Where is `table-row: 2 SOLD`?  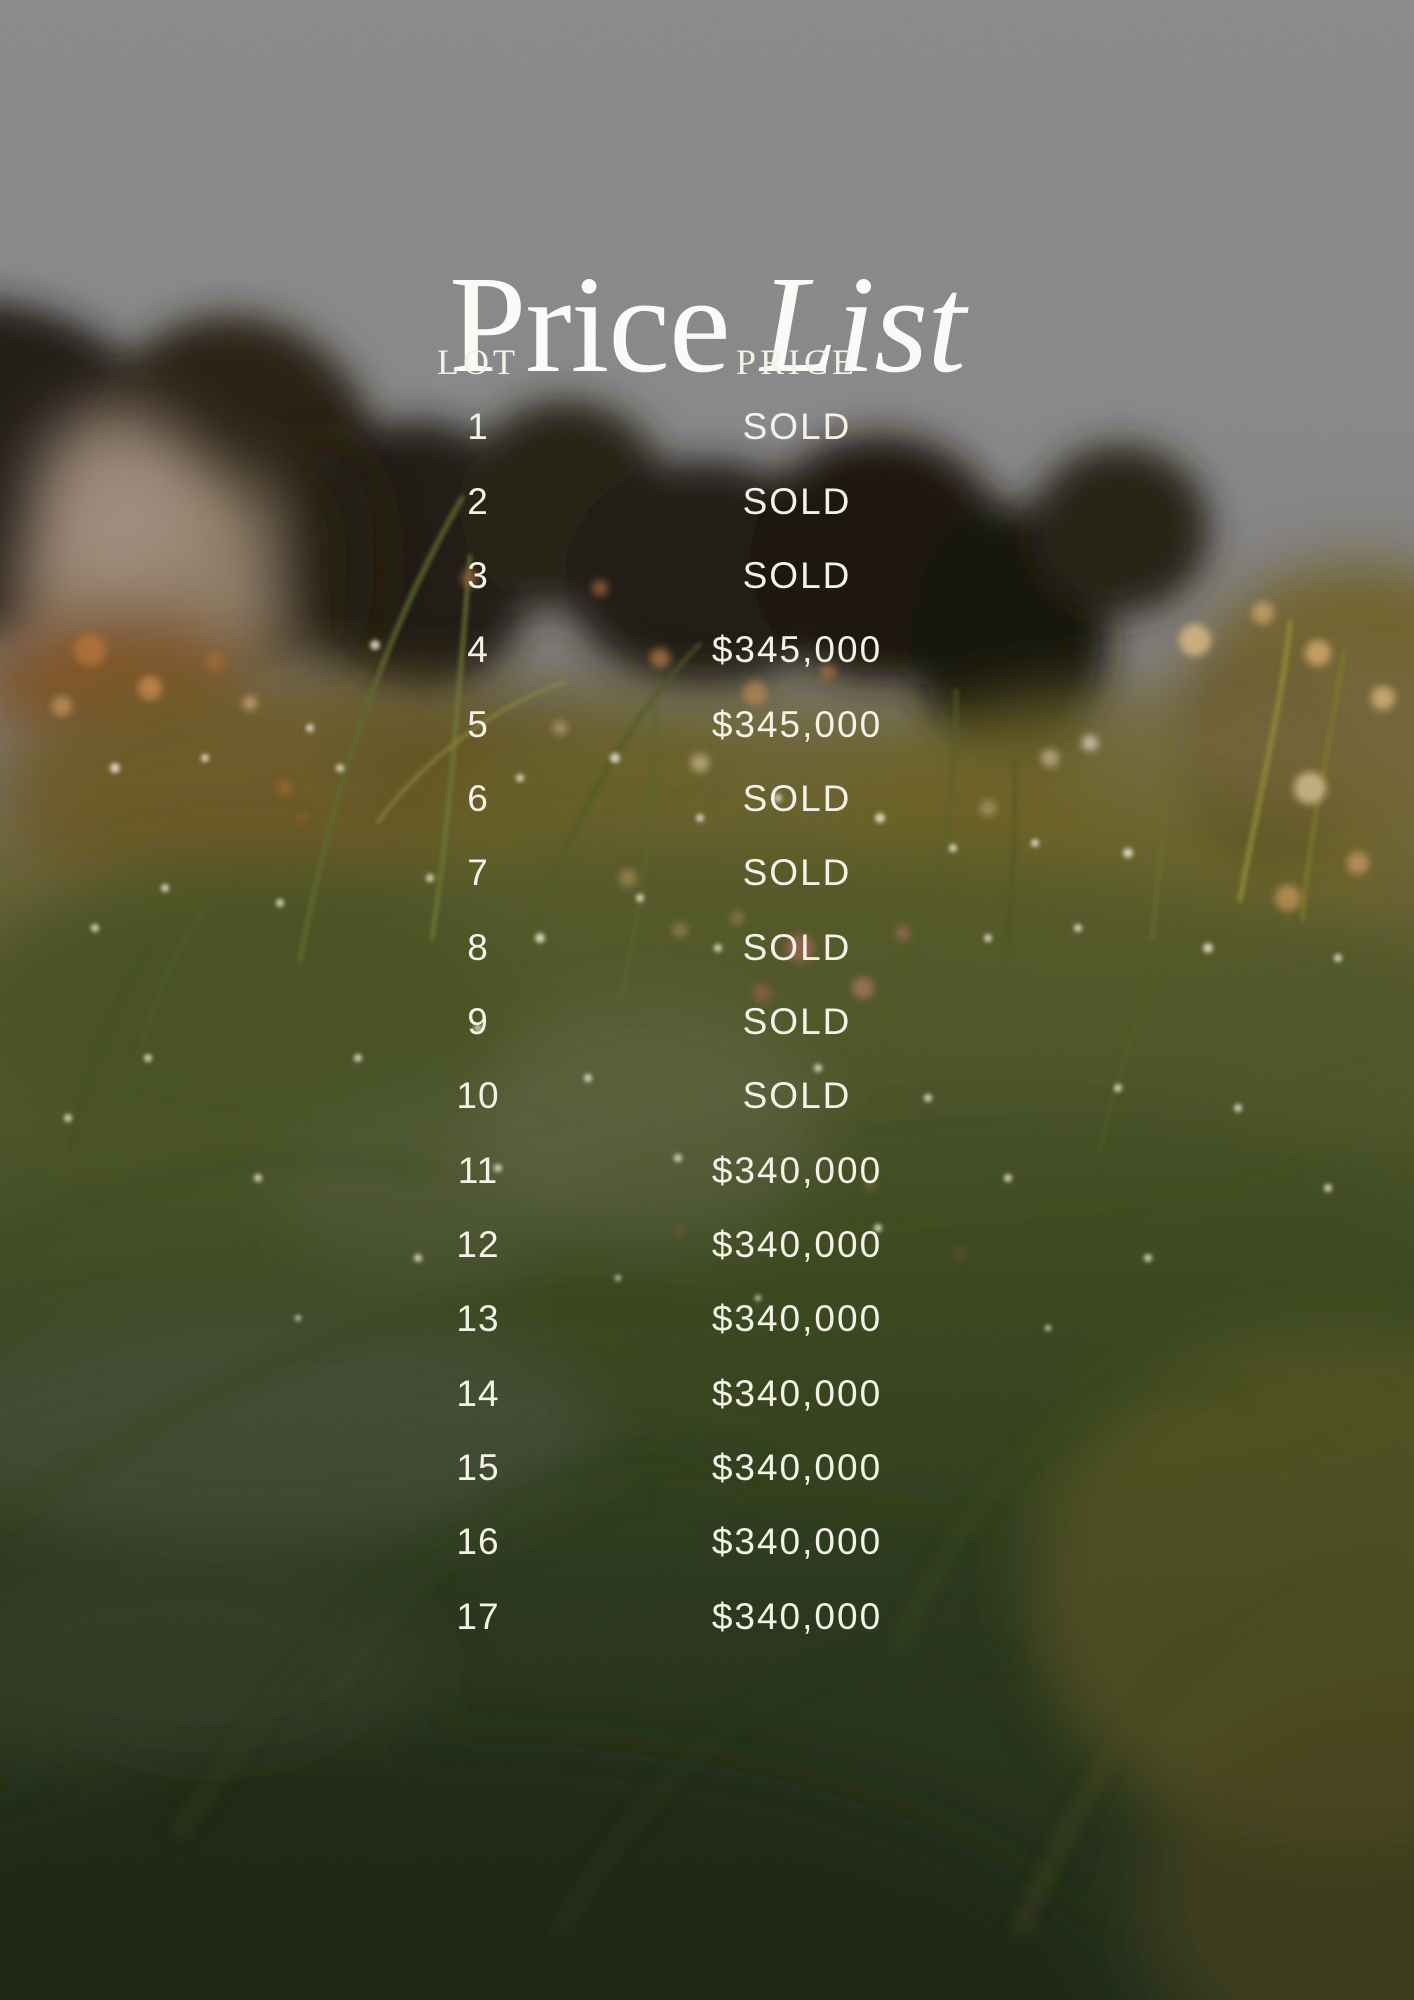
table-row: 2 SOLD is located at coordinates (659, 501).